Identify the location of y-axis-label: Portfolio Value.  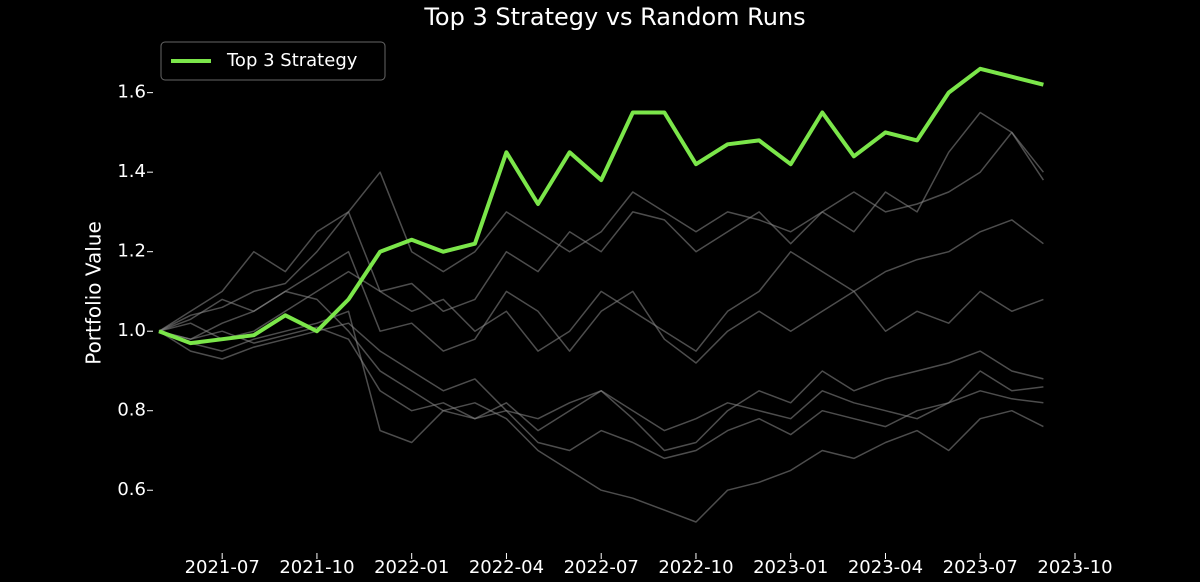
(94, 293).